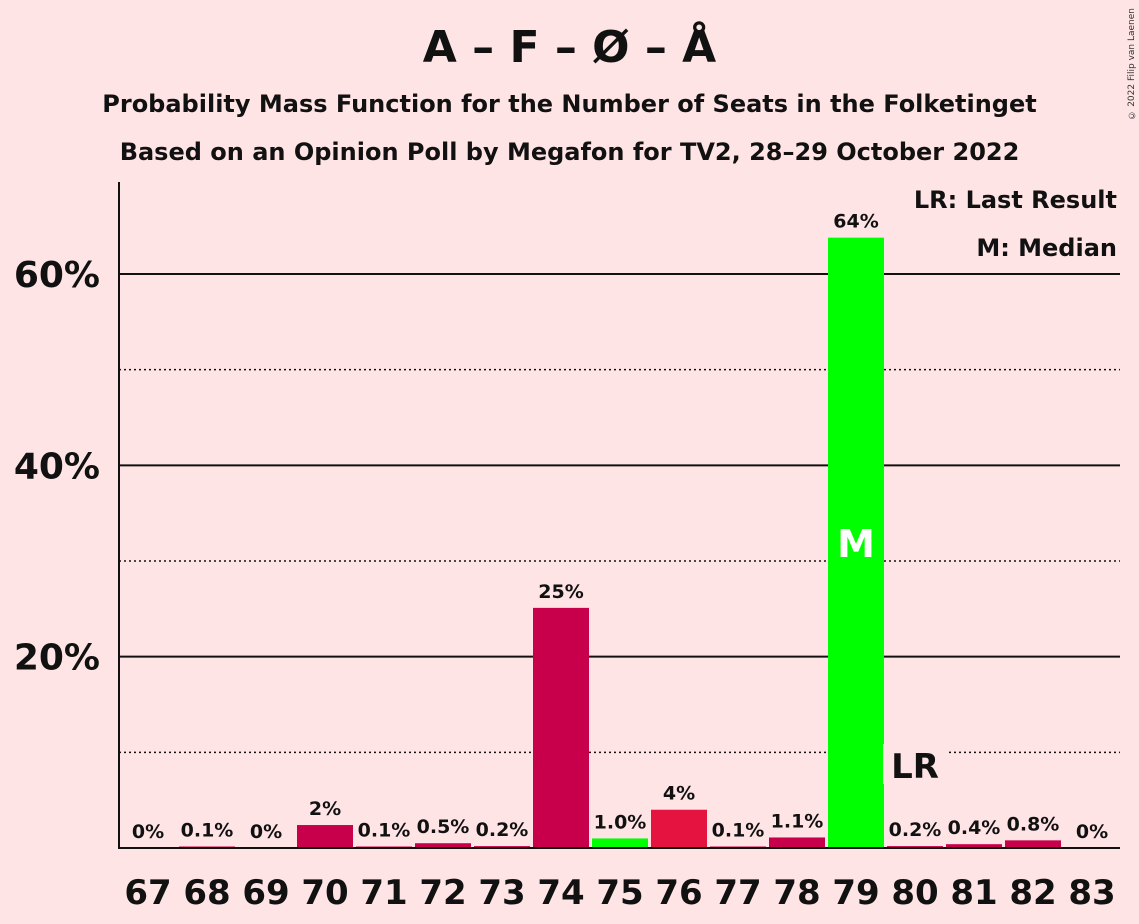  I want to click on data-label-72: 0.5%, so click(443, 827).